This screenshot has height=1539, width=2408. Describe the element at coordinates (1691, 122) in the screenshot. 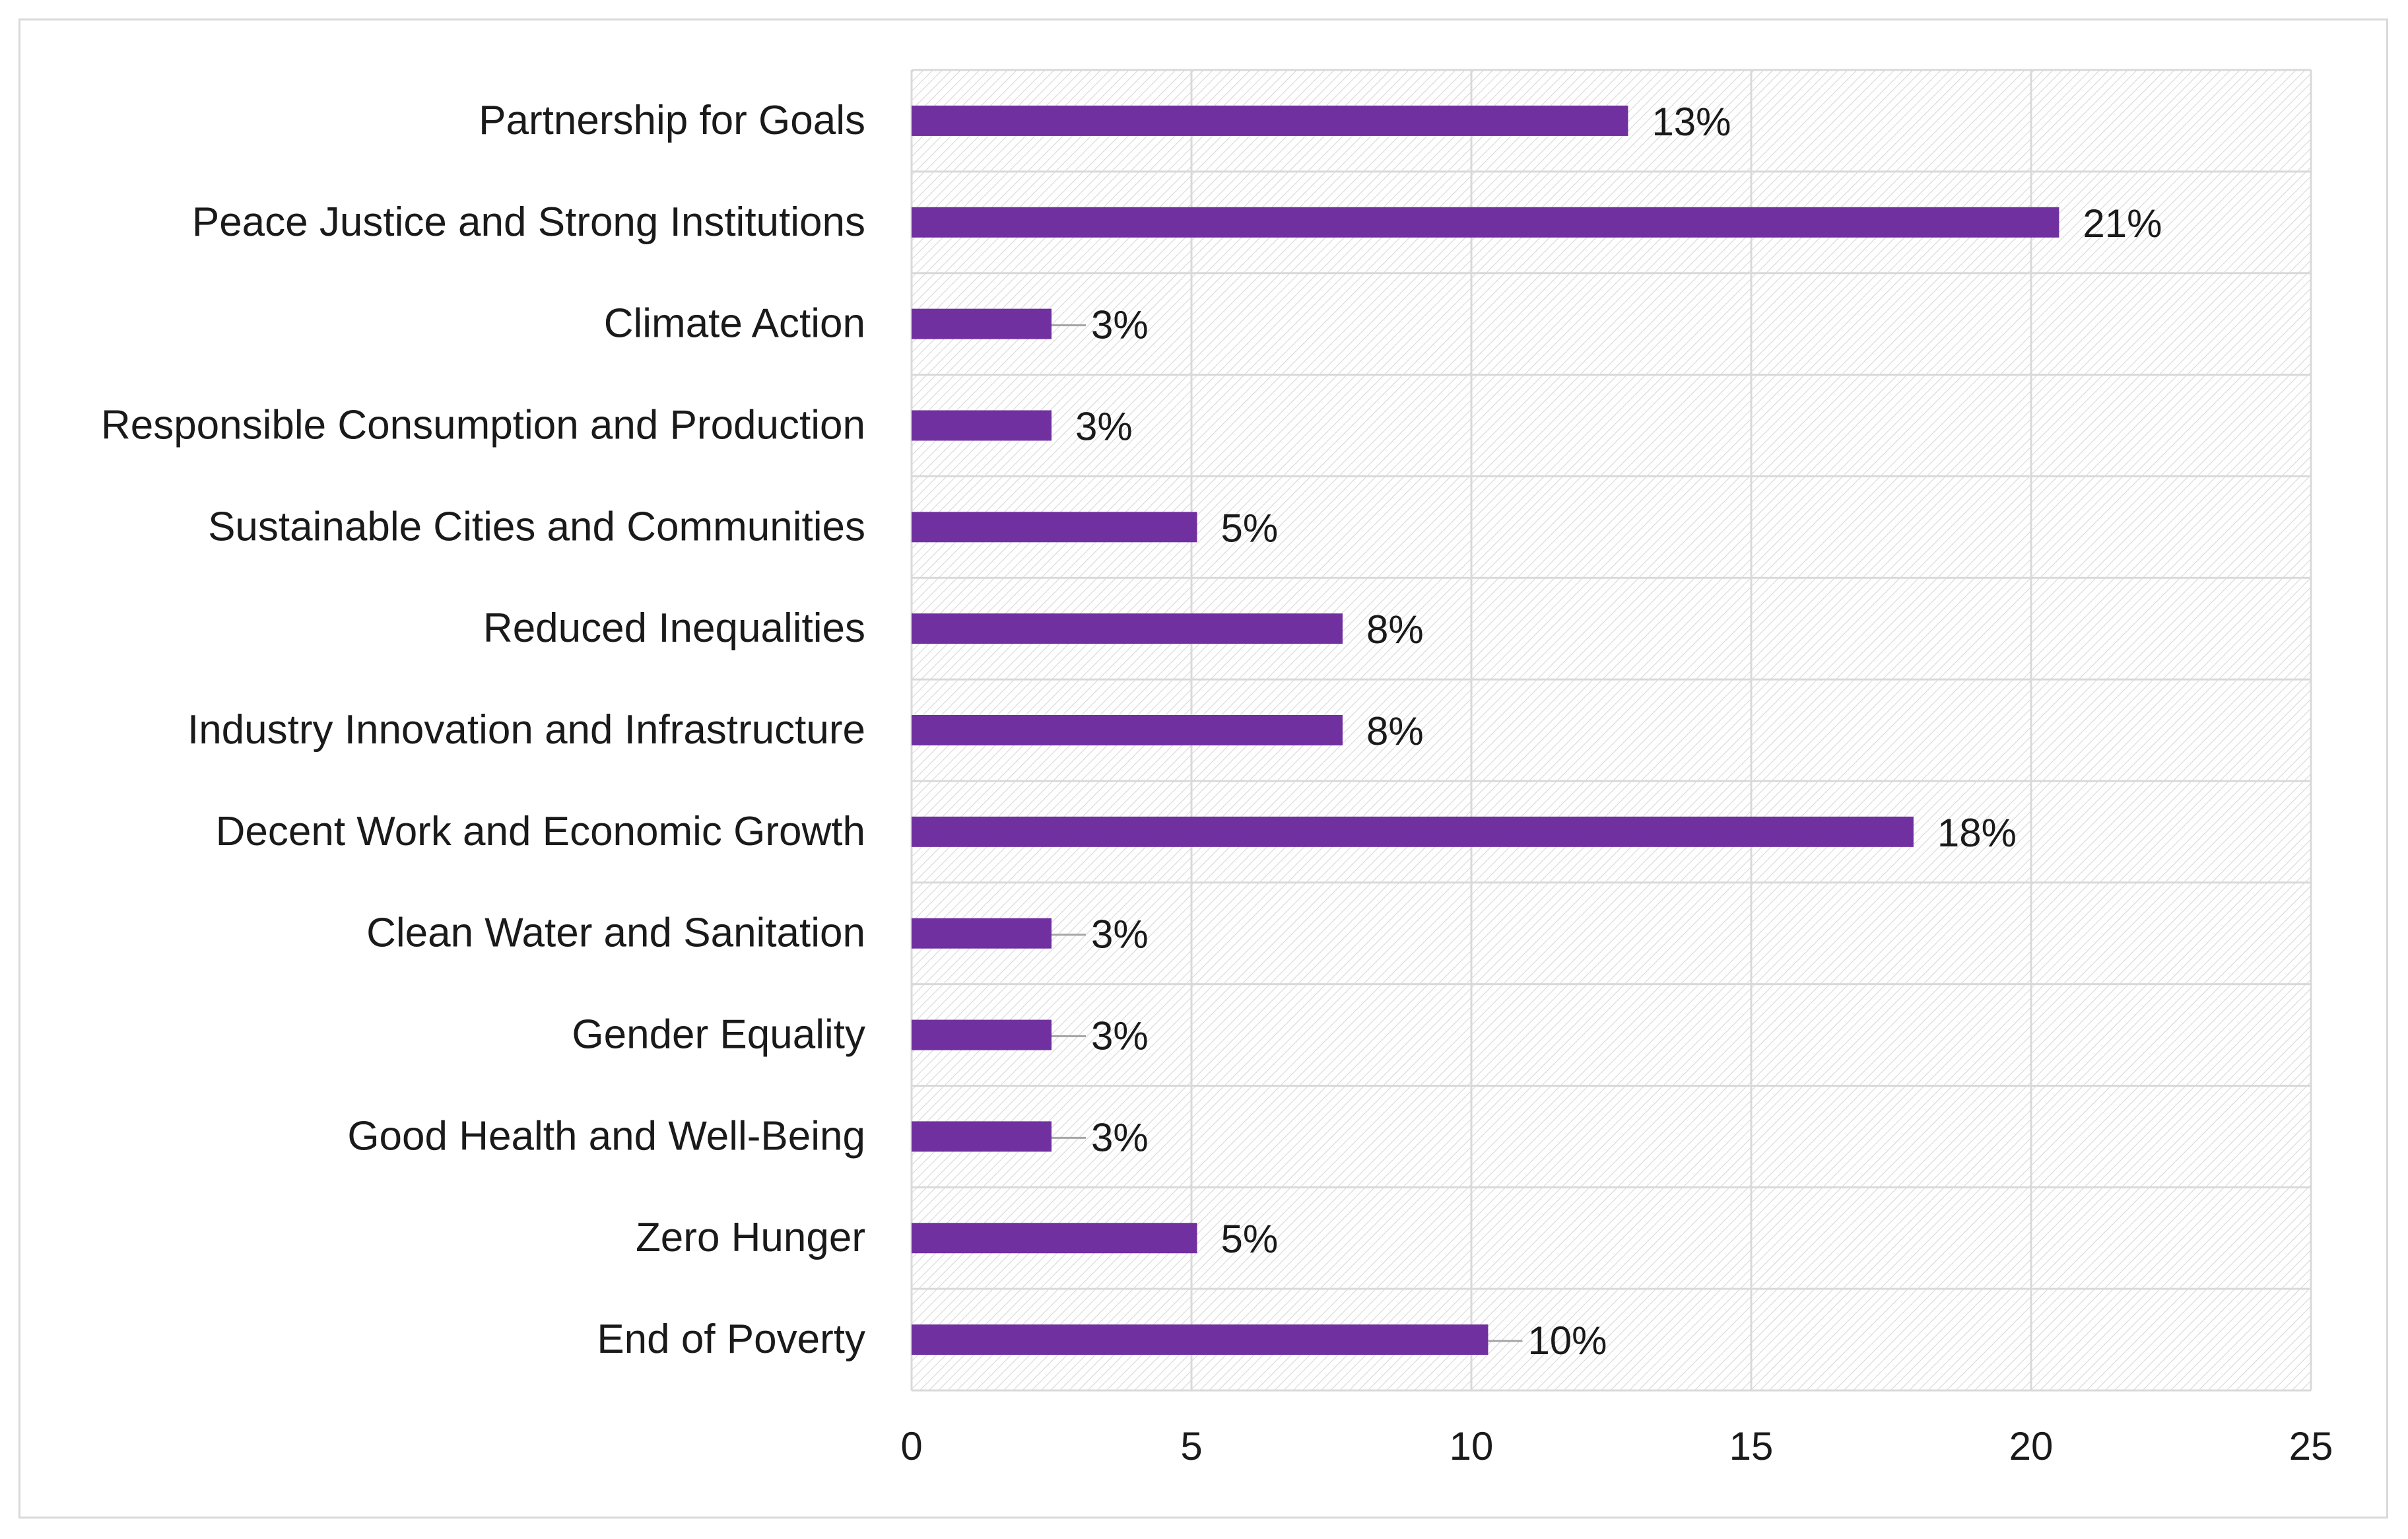

I see `data-label-1: 13%` at that location.